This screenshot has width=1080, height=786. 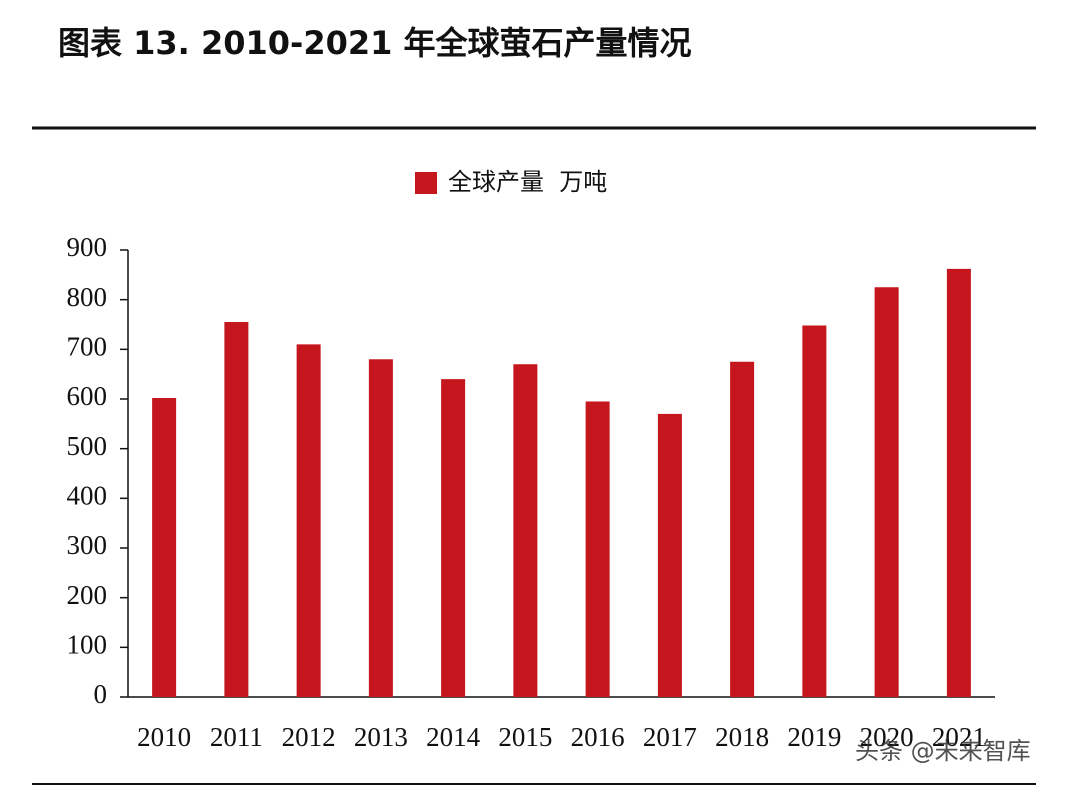 I want to click on x-tick-label: 2016, so click(x=598, y=737).